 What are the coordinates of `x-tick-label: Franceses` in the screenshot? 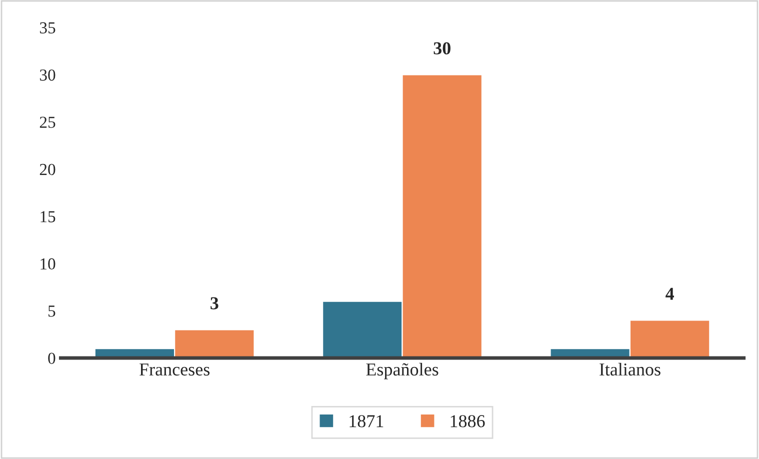 It's located at (174, 370).